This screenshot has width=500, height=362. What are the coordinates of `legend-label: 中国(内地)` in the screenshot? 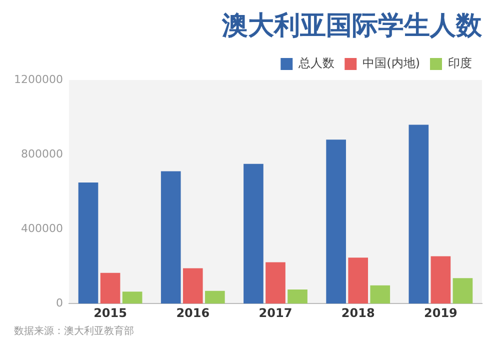 It's located at (391, 63).